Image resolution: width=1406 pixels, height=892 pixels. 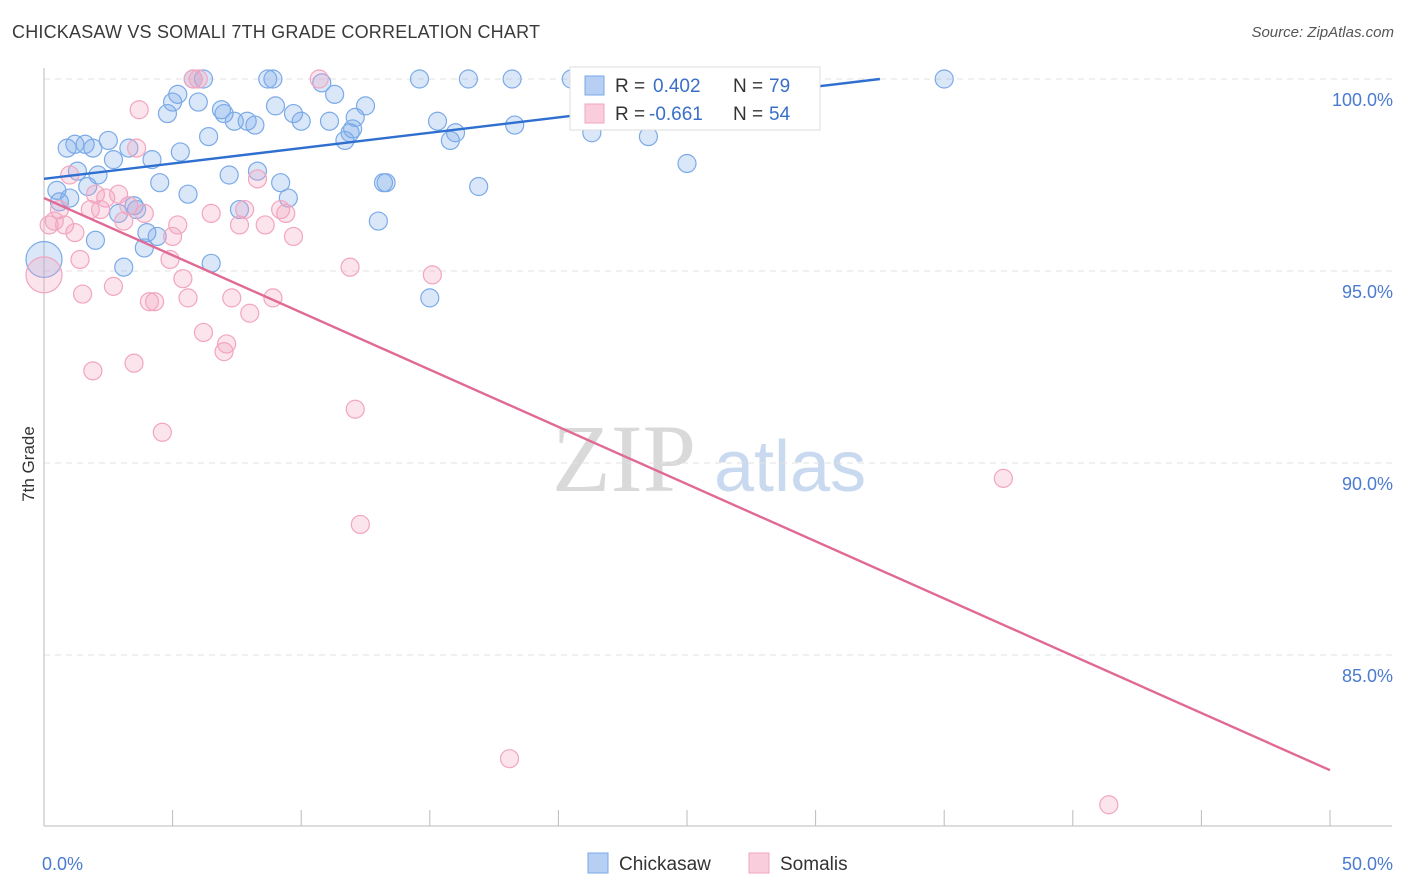 I want to click on legend-n-value-chickasaw: 79, so click(x=779, y=86).